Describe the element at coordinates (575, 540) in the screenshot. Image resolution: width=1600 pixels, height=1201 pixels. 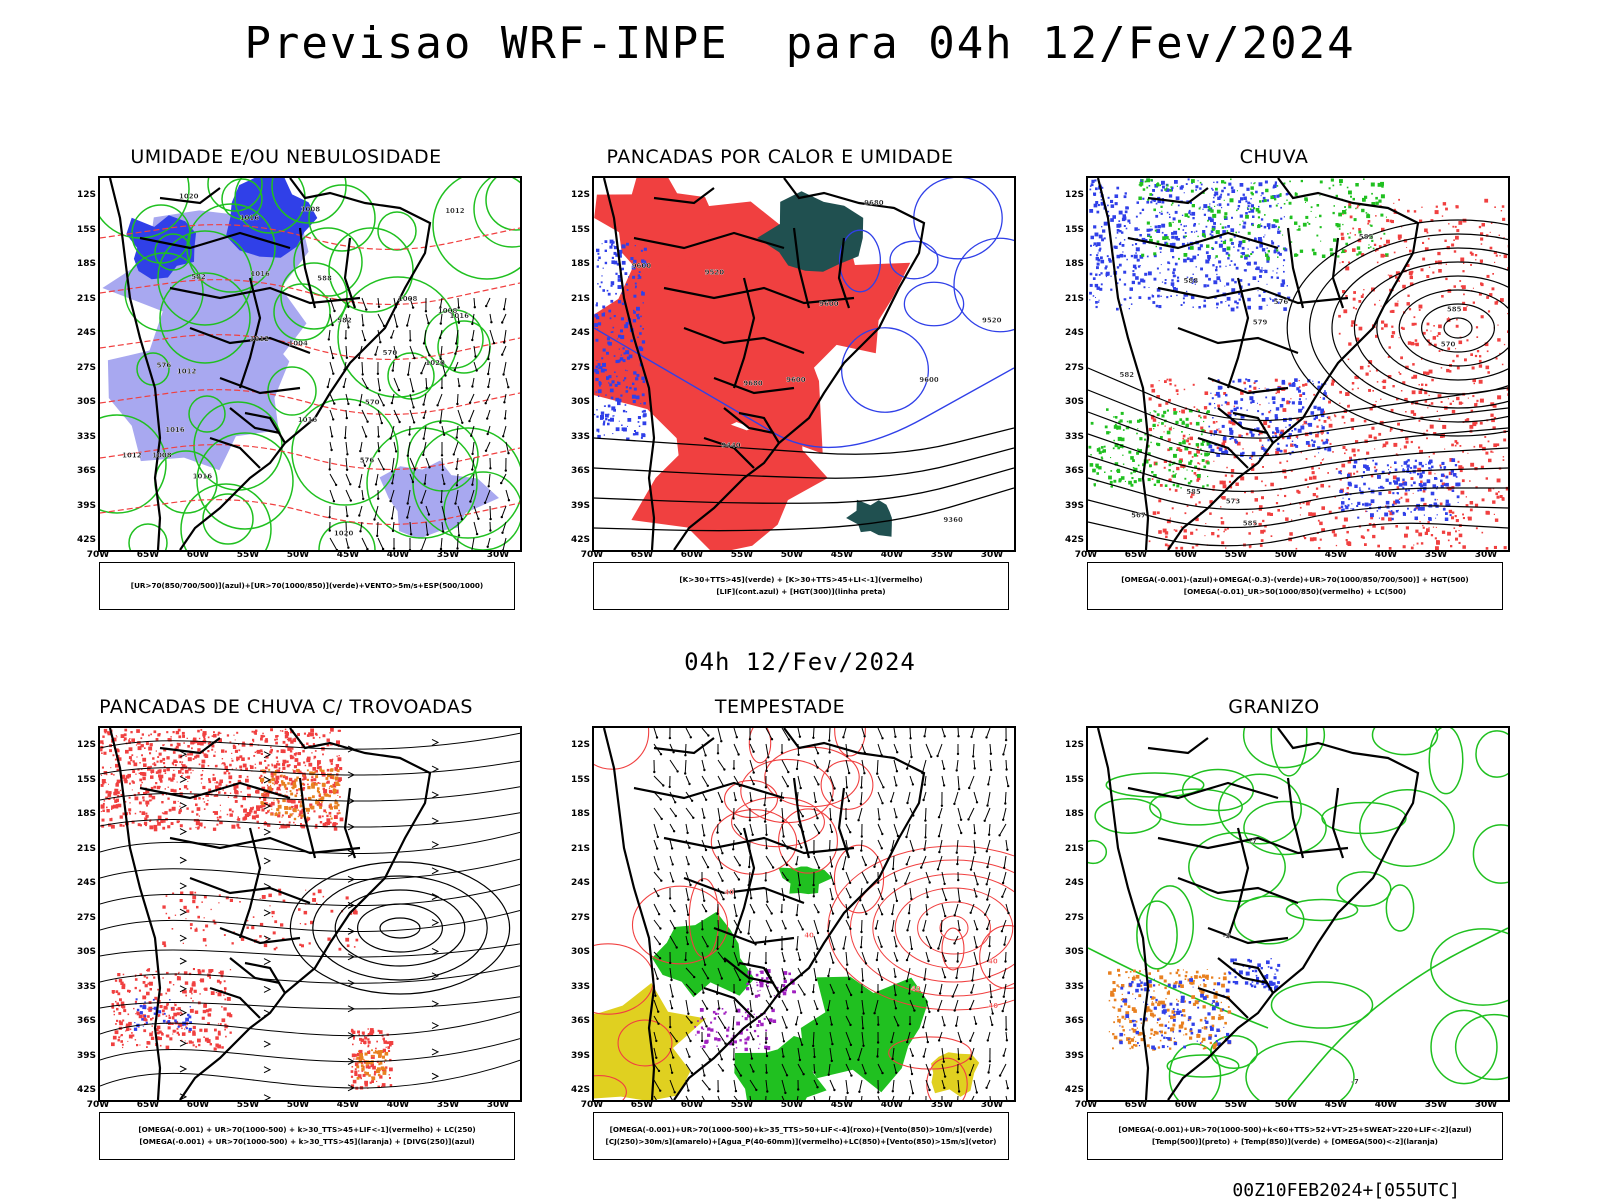
I see `lat-label: 42S` at that location.